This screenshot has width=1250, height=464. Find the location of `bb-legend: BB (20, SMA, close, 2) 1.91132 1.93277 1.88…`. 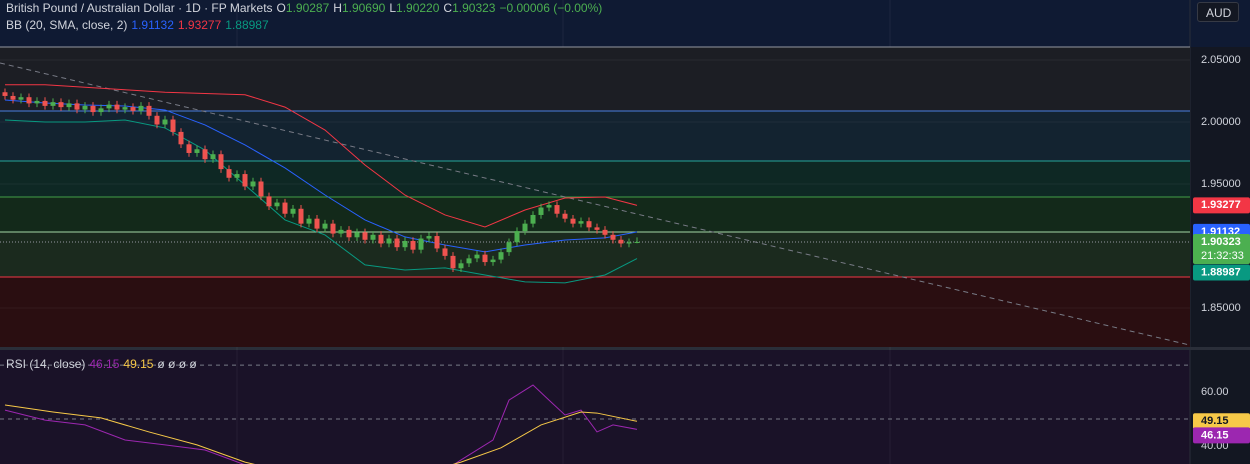

bb-legend: BB (20, SMA, close, 2) 1.91132 1.93277 1.88… is located at coordinates (139, 25).